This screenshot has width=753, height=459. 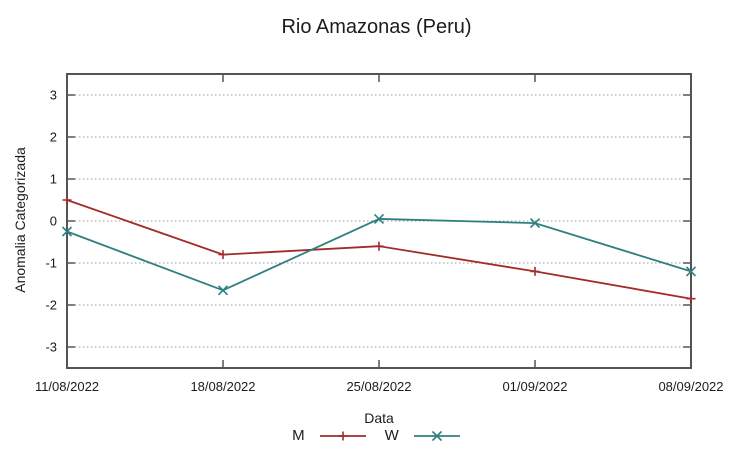 What do you see at coordinates (20, 220) in the screenshot?
I see `y-axis-label: Anomalia Categorizada` at bounding box center [20, 220].